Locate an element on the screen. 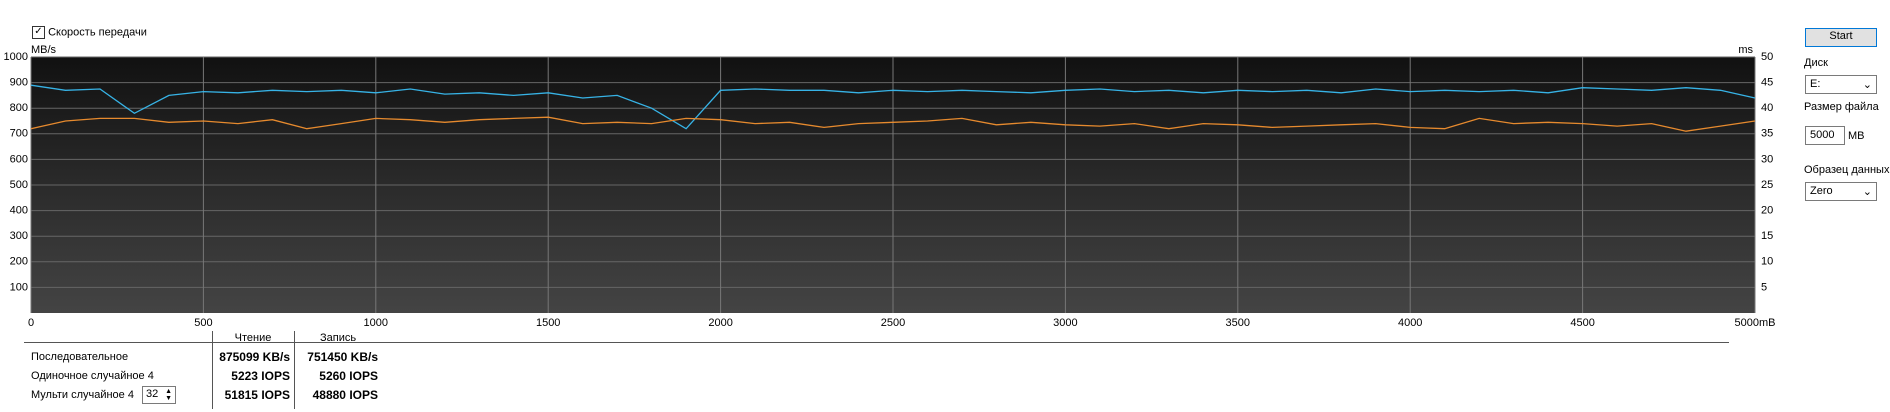  y-tick-label: 800 is located at coordinates (19, 108).